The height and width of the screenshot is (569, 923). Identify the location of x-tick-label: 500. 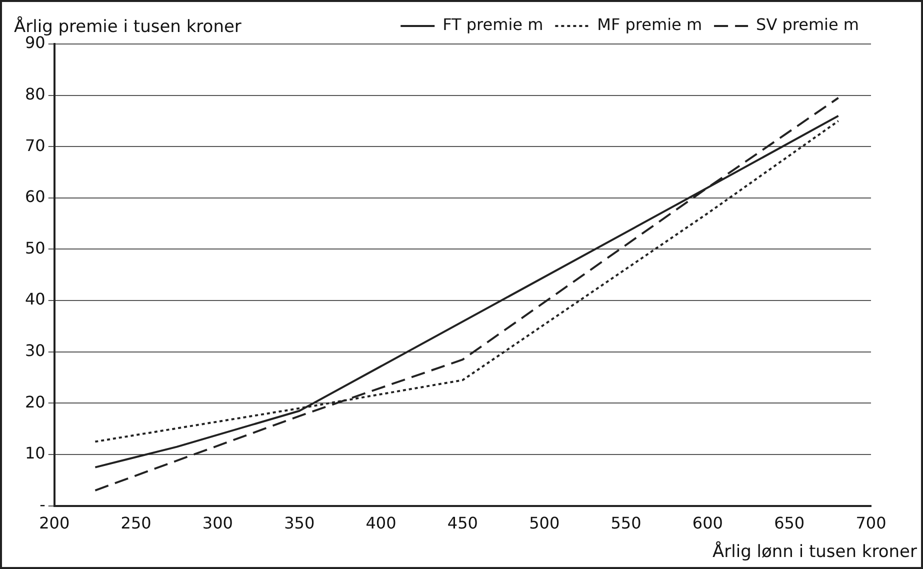
(544, 523).